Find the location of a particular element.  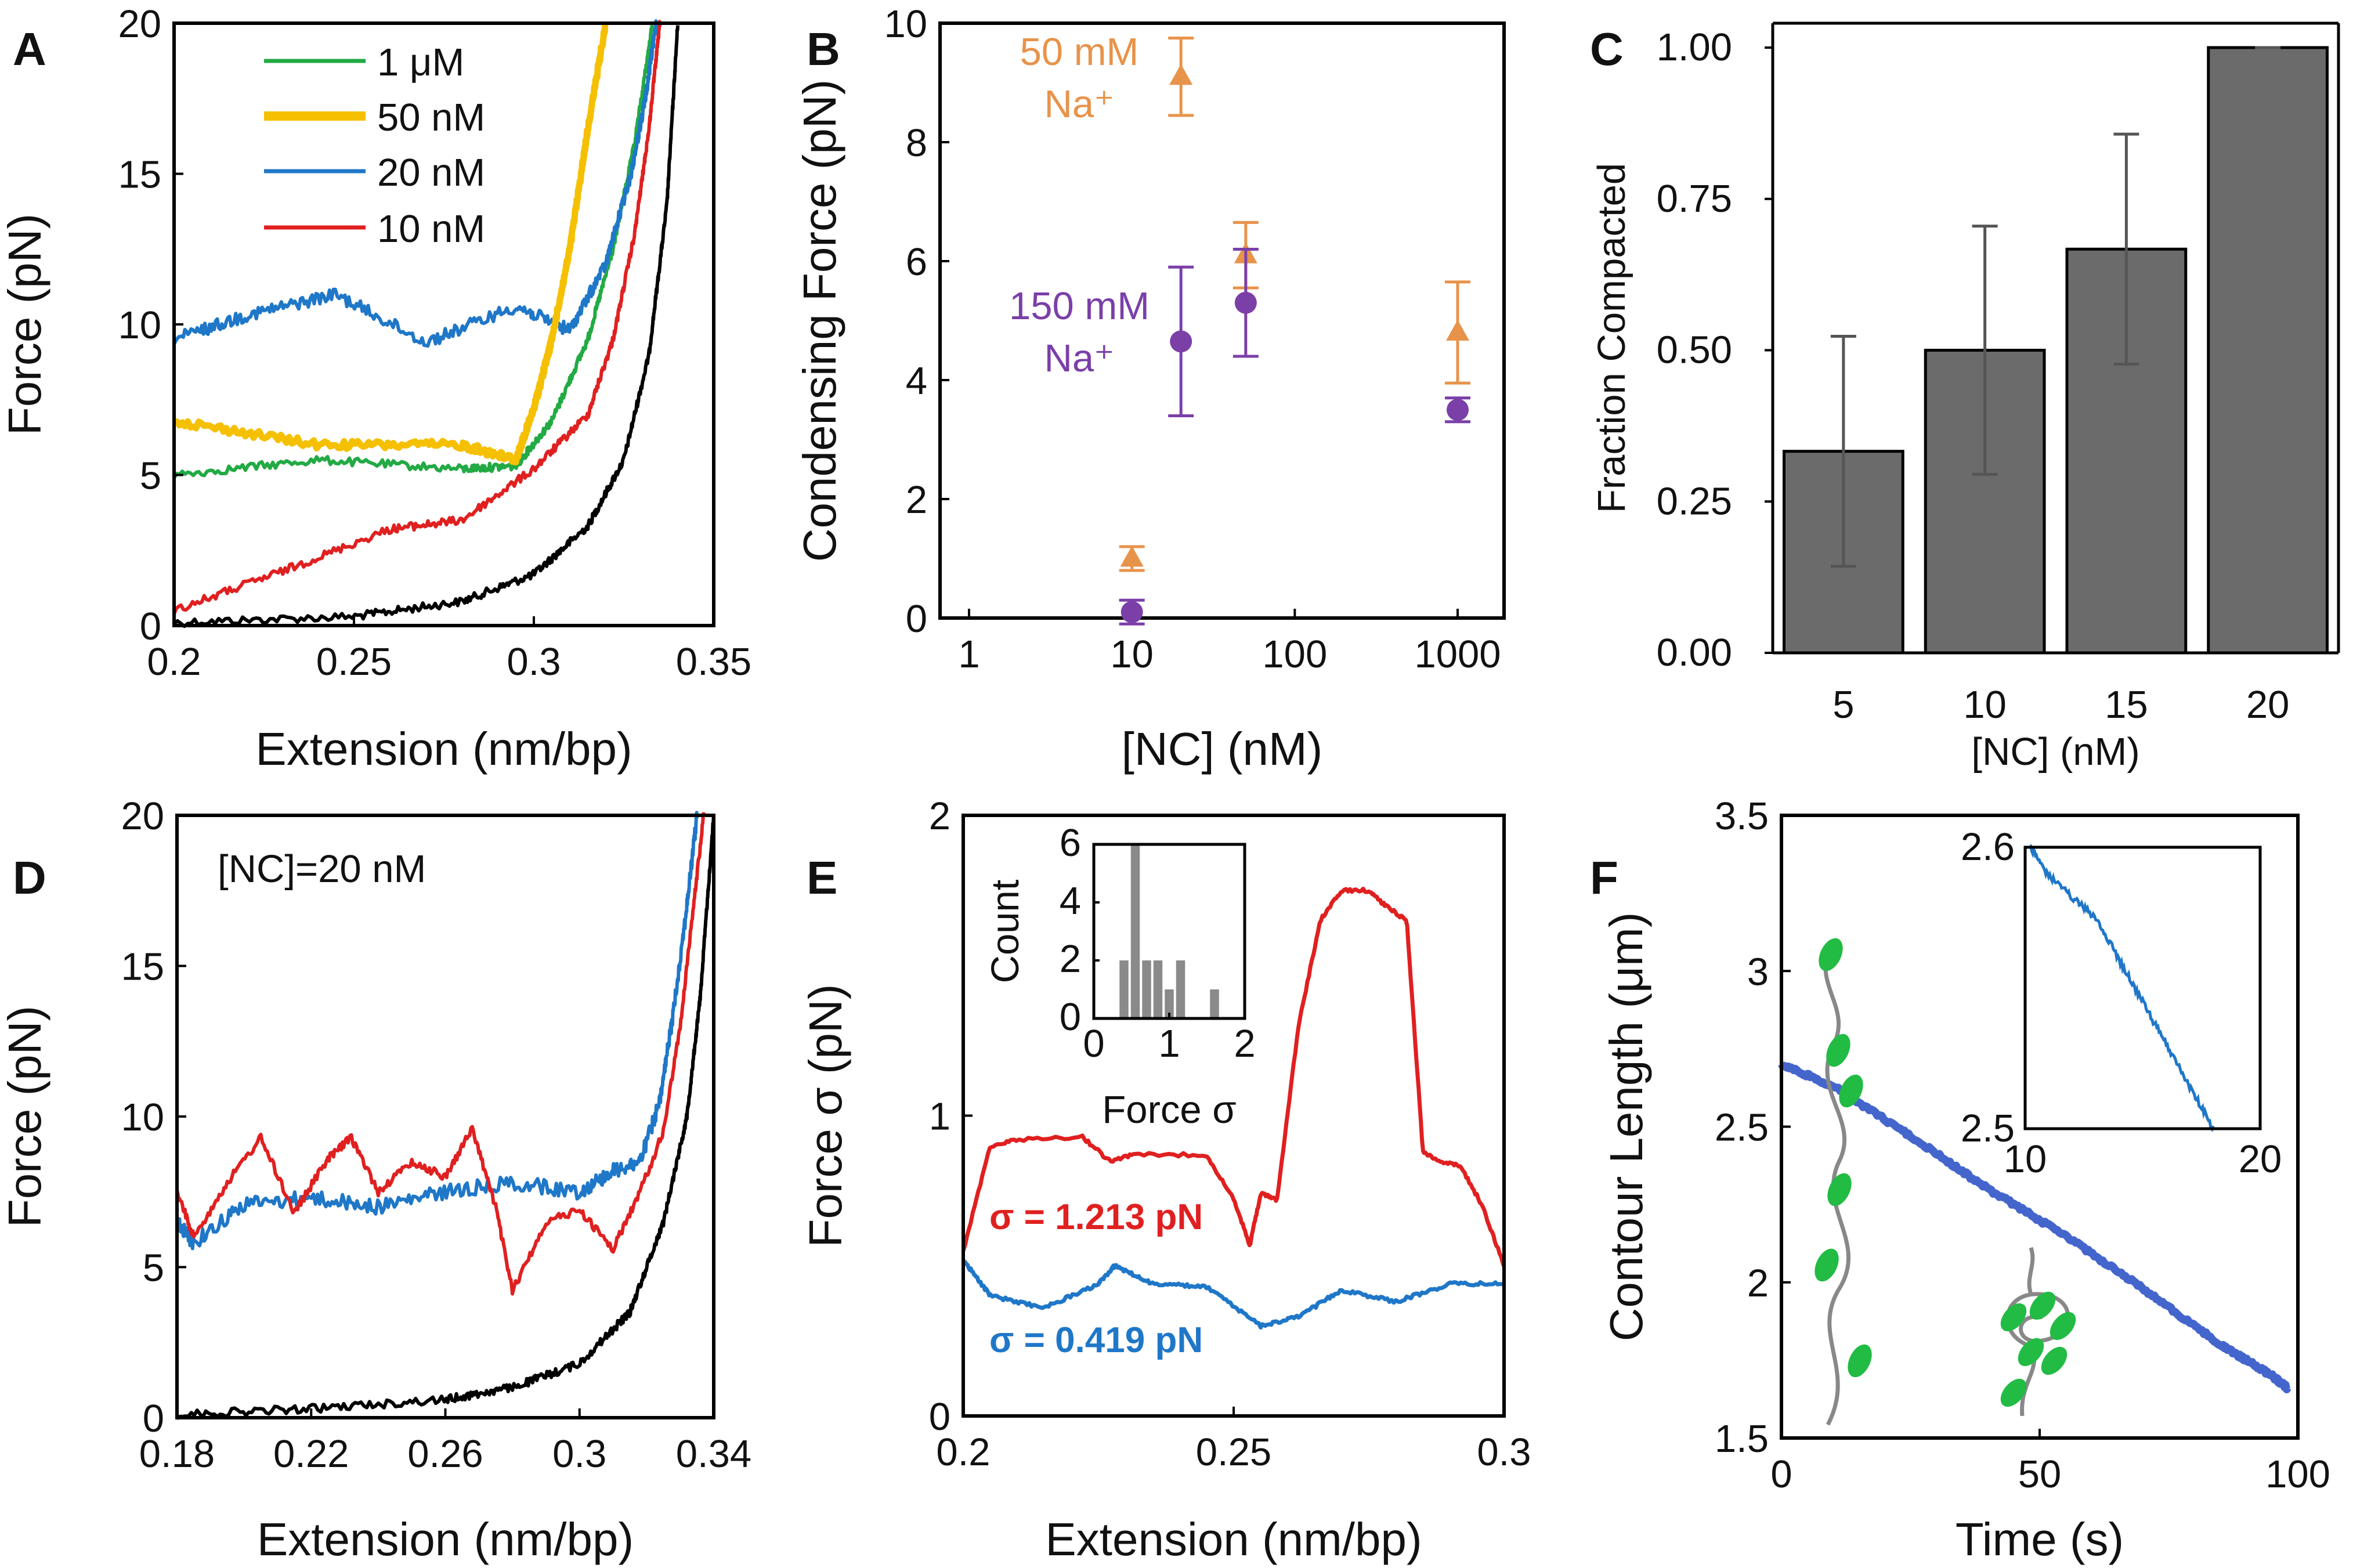

series-line-contour-length is located at coordinates (2034, 1227).